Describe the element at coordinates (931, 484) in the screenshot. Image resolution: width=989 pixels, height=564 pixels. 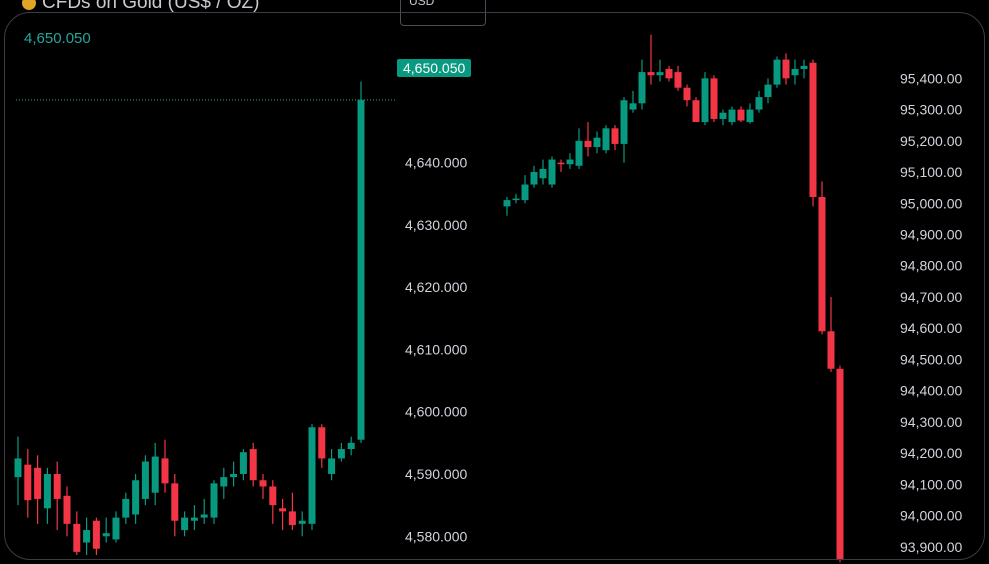
I see `right-tick-label: 94,100.00` at that location.